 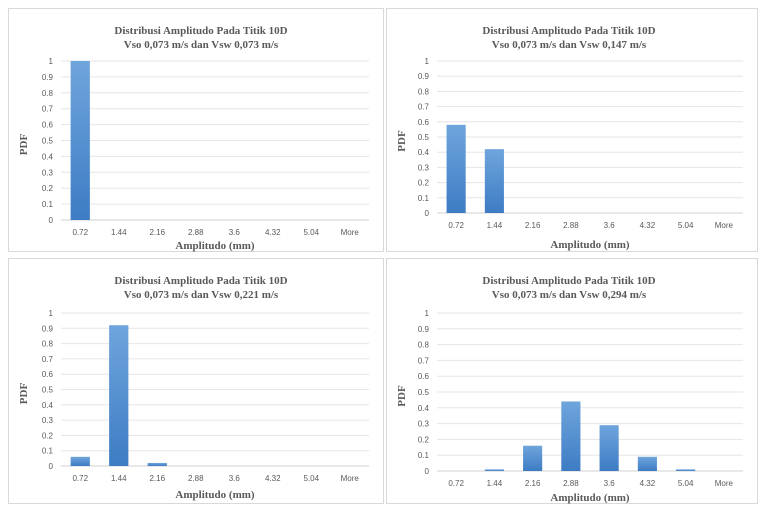 I want to click on chart-subtitle: Vso 0,073 m/s dan Vsw 0,294 m/s, so click(x=569, y=295).